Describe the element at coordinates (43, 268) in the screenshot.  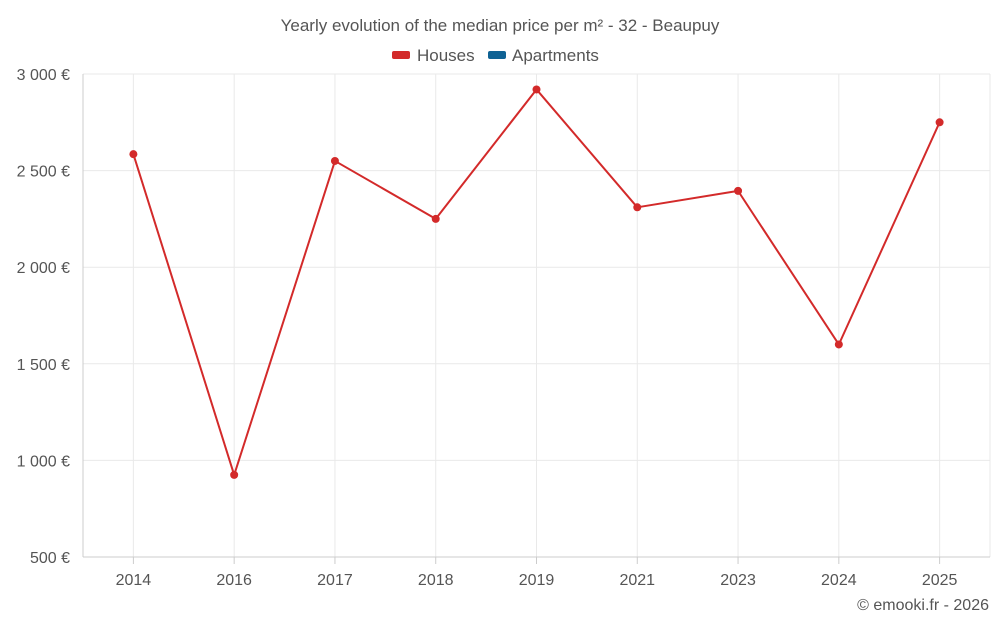
I see `y-tick-label: 2 000 €` at that location.